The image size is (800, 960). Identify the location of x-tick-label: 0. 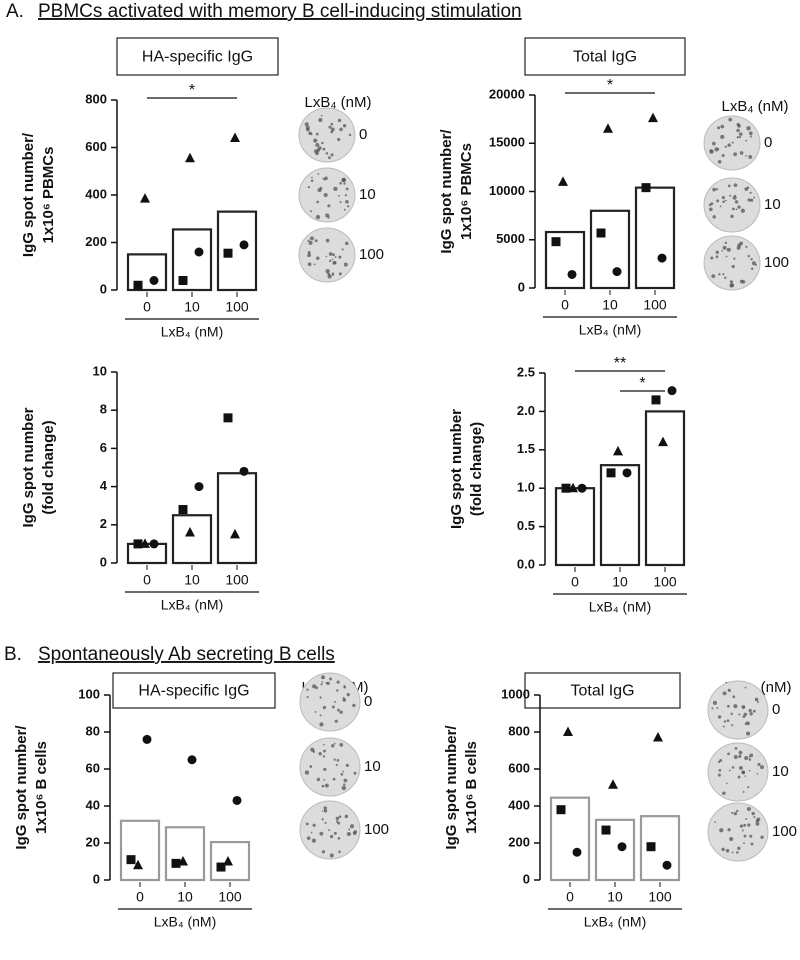
(570, 897).